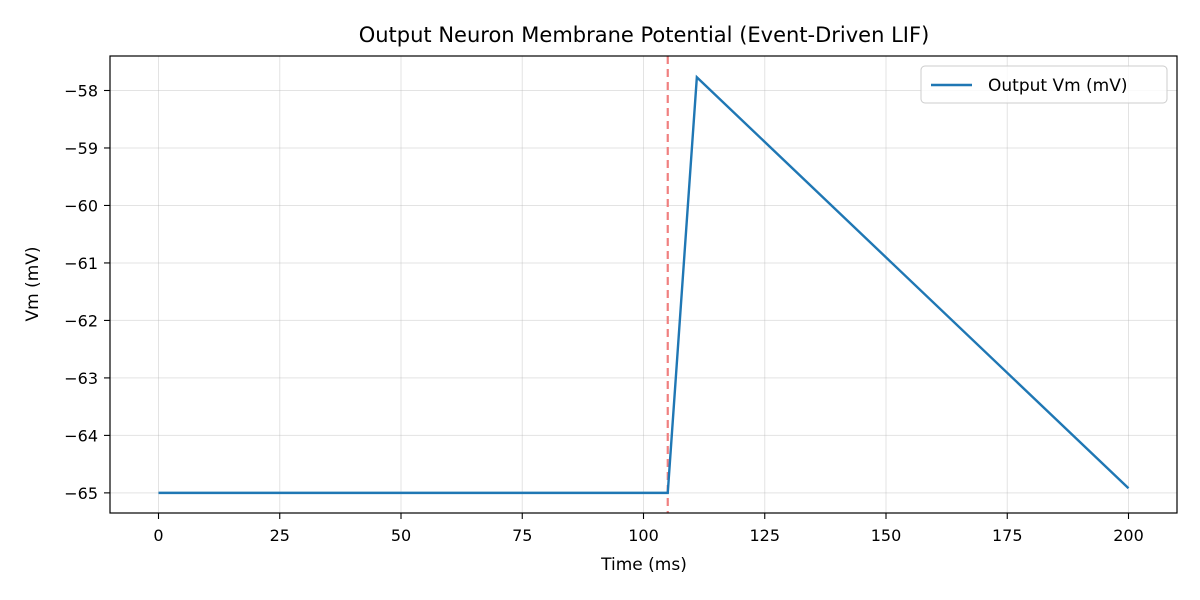  Describe the element at coordinates (764, 535) in the screenshot. I see `x-tick-label: 125` at that location.